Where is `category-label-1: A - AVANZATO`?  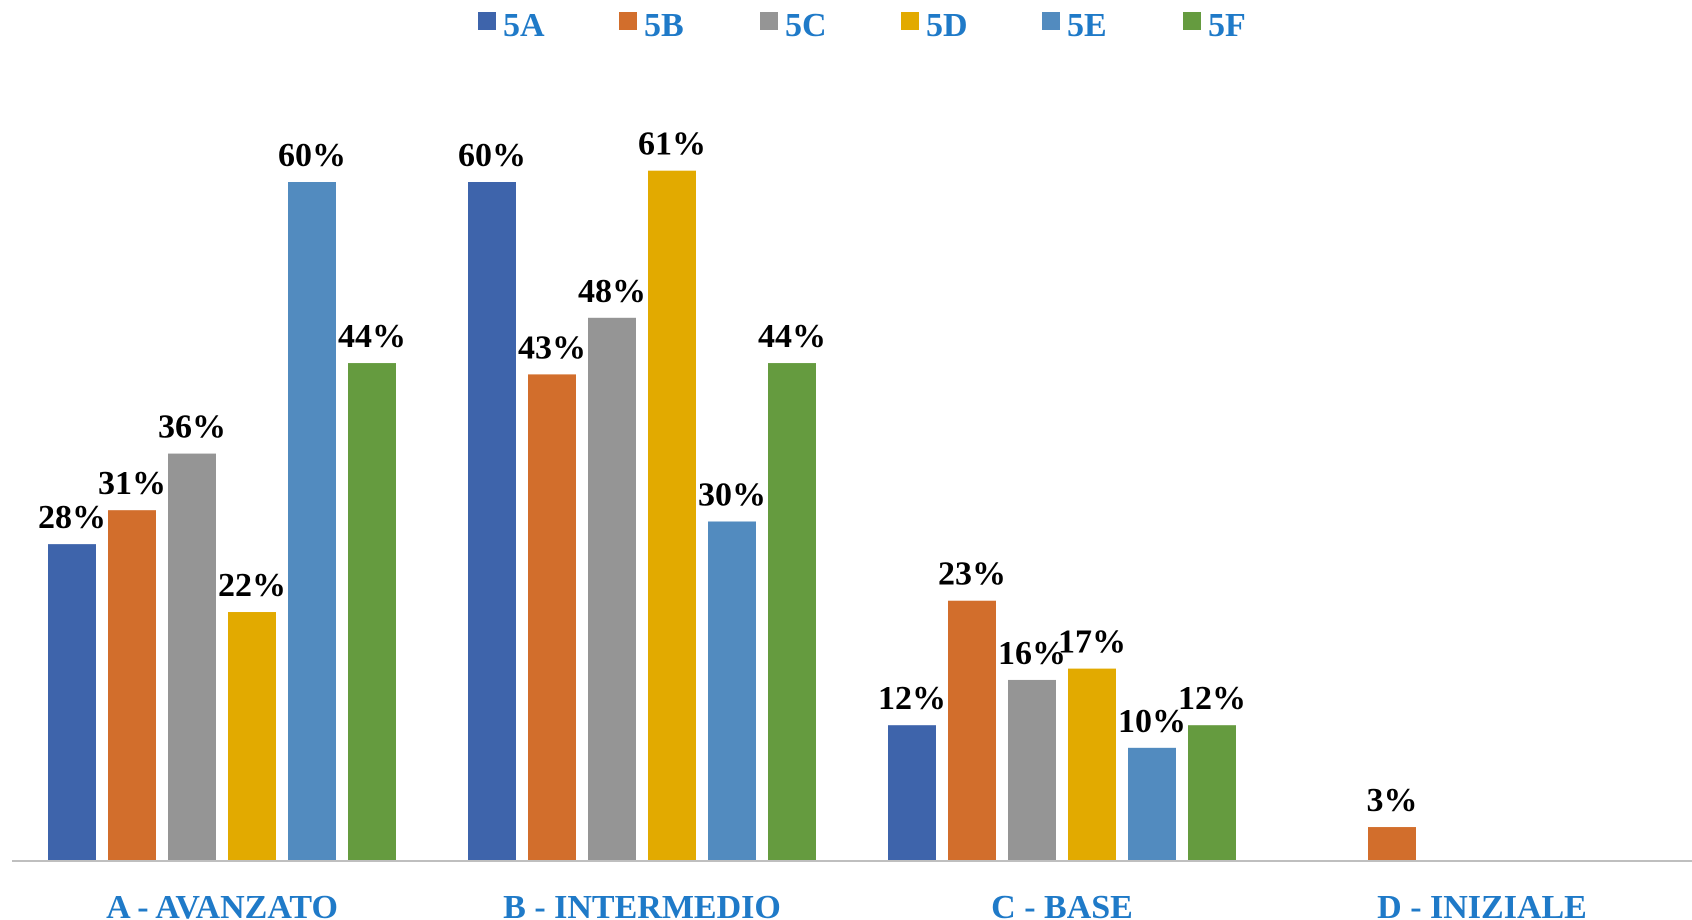 category-label-1: A - AVANZATO is located at coordinates (222, 904).